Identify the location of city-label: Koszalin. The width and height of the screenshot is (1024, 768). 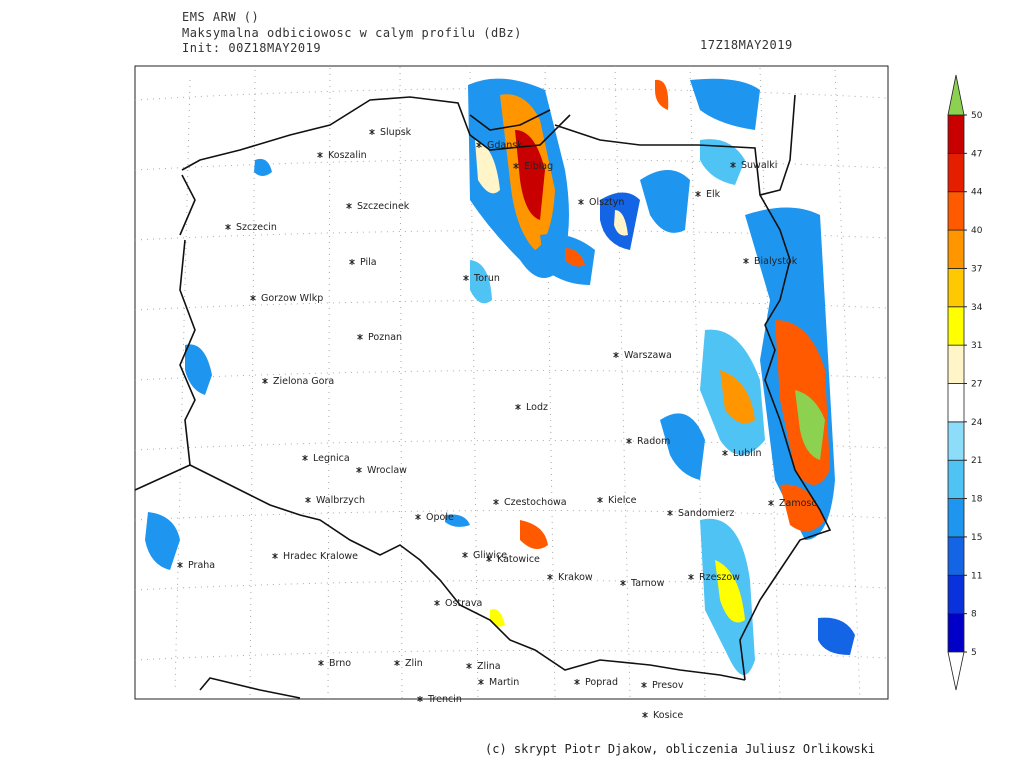
(347, 155).